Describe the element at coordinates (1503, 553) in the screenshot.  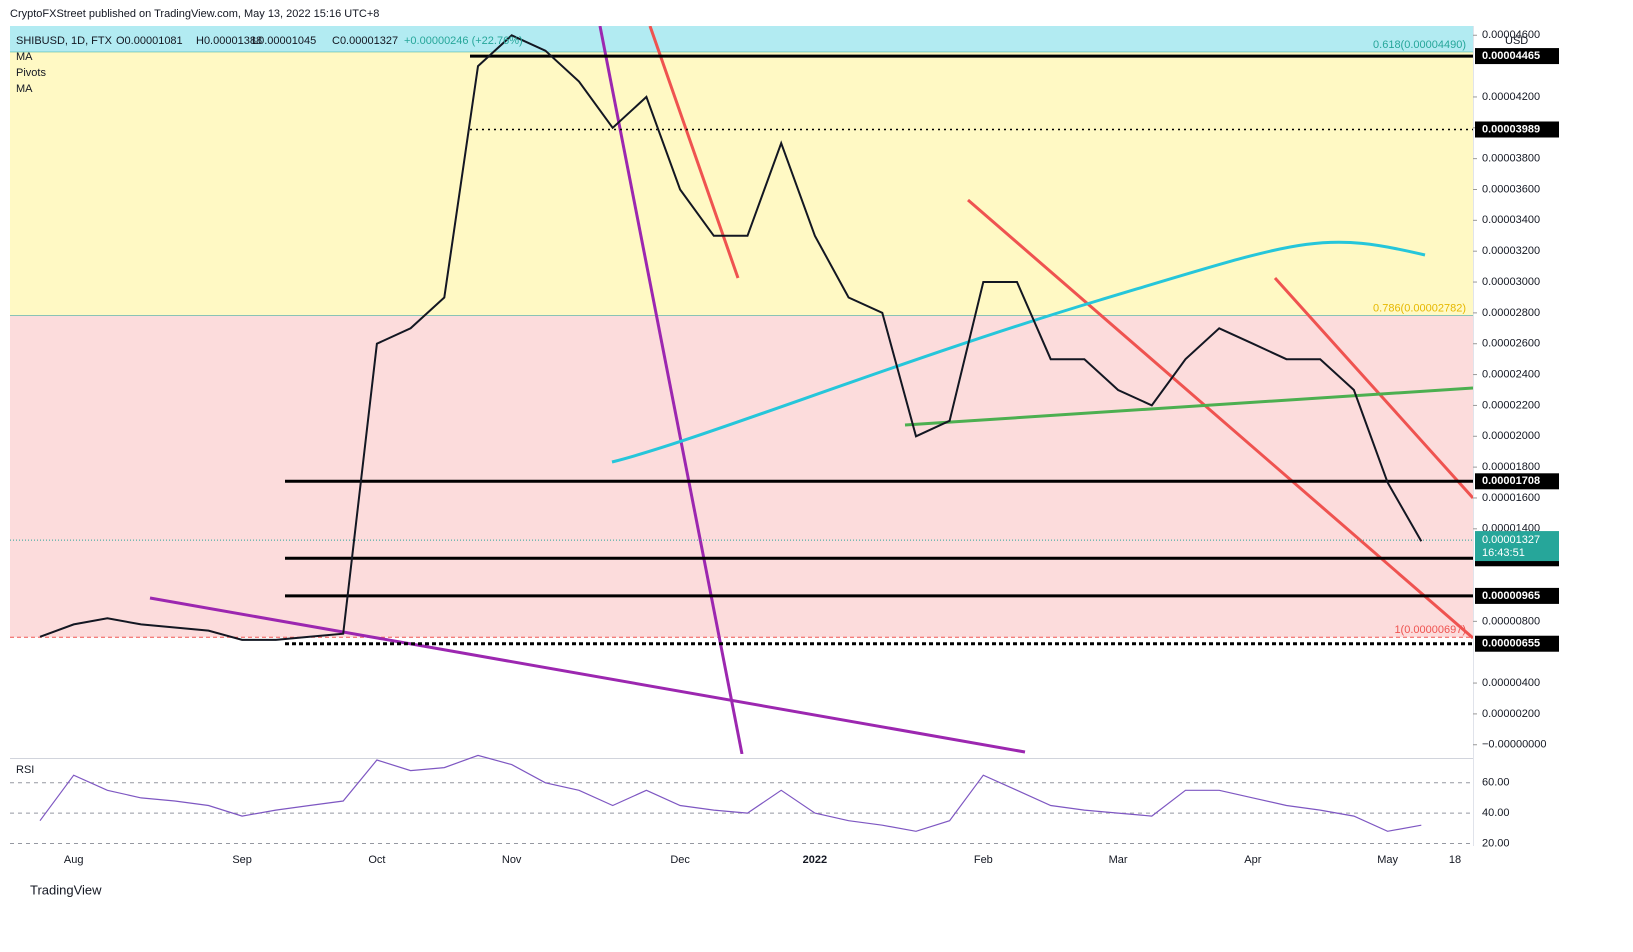
I see `countdown: 16:43:51` at that location.